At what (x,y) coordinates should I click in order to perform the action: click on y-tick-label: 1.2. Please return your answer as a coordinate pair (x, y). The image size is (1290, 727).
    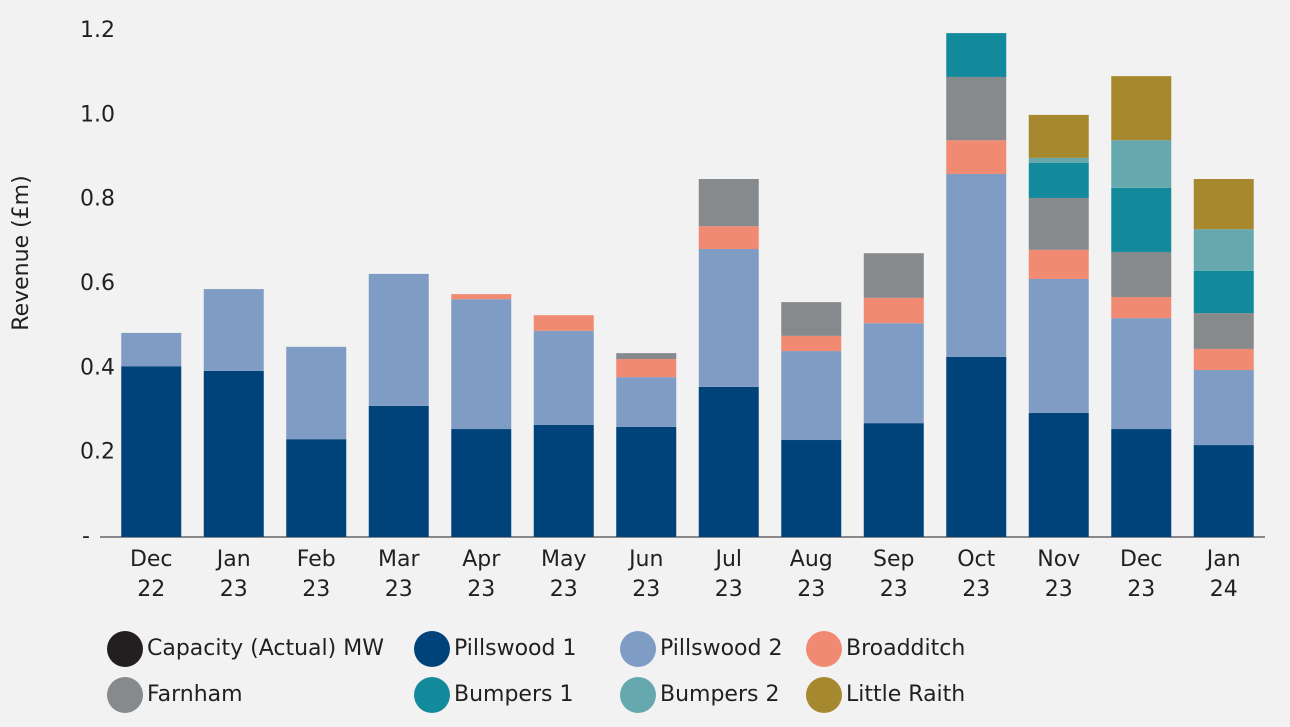
    Looking at the image, I should click on (97, 30).